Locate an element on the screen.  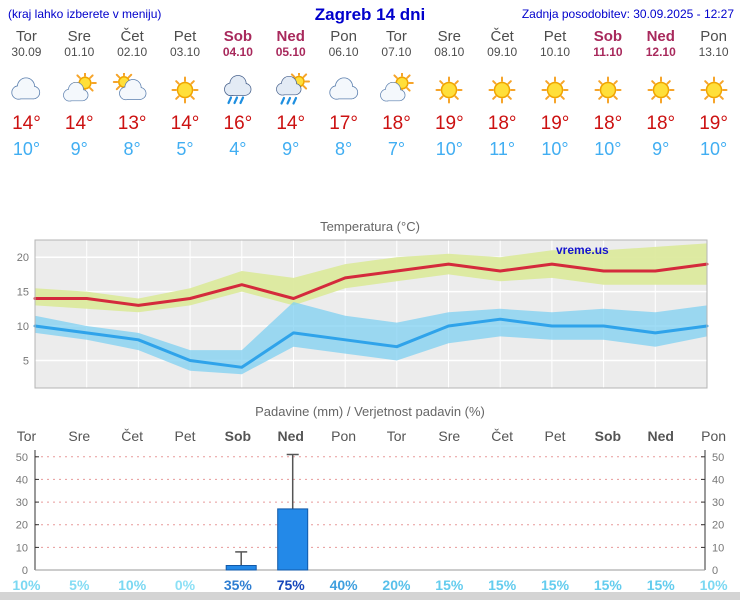
day-date: 12.10 is located at coordinates (660, 52).